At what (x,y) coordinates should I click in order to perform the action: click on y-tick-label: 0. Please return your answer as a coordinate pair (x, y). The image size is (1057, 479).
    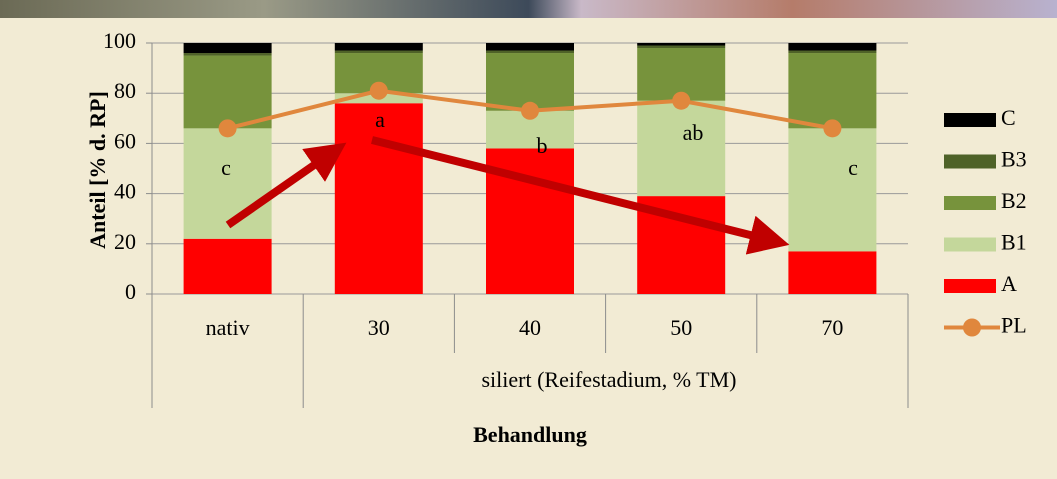
    Looking at the image, I should click on (130, 291).